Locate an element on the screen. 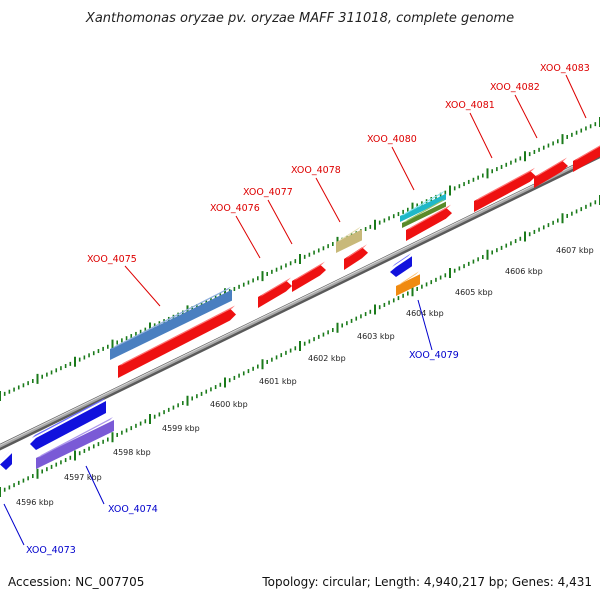 This screenshot has width=600, height=605. gene-label-group: XOO_4074 is located at coordinates (121, 490).